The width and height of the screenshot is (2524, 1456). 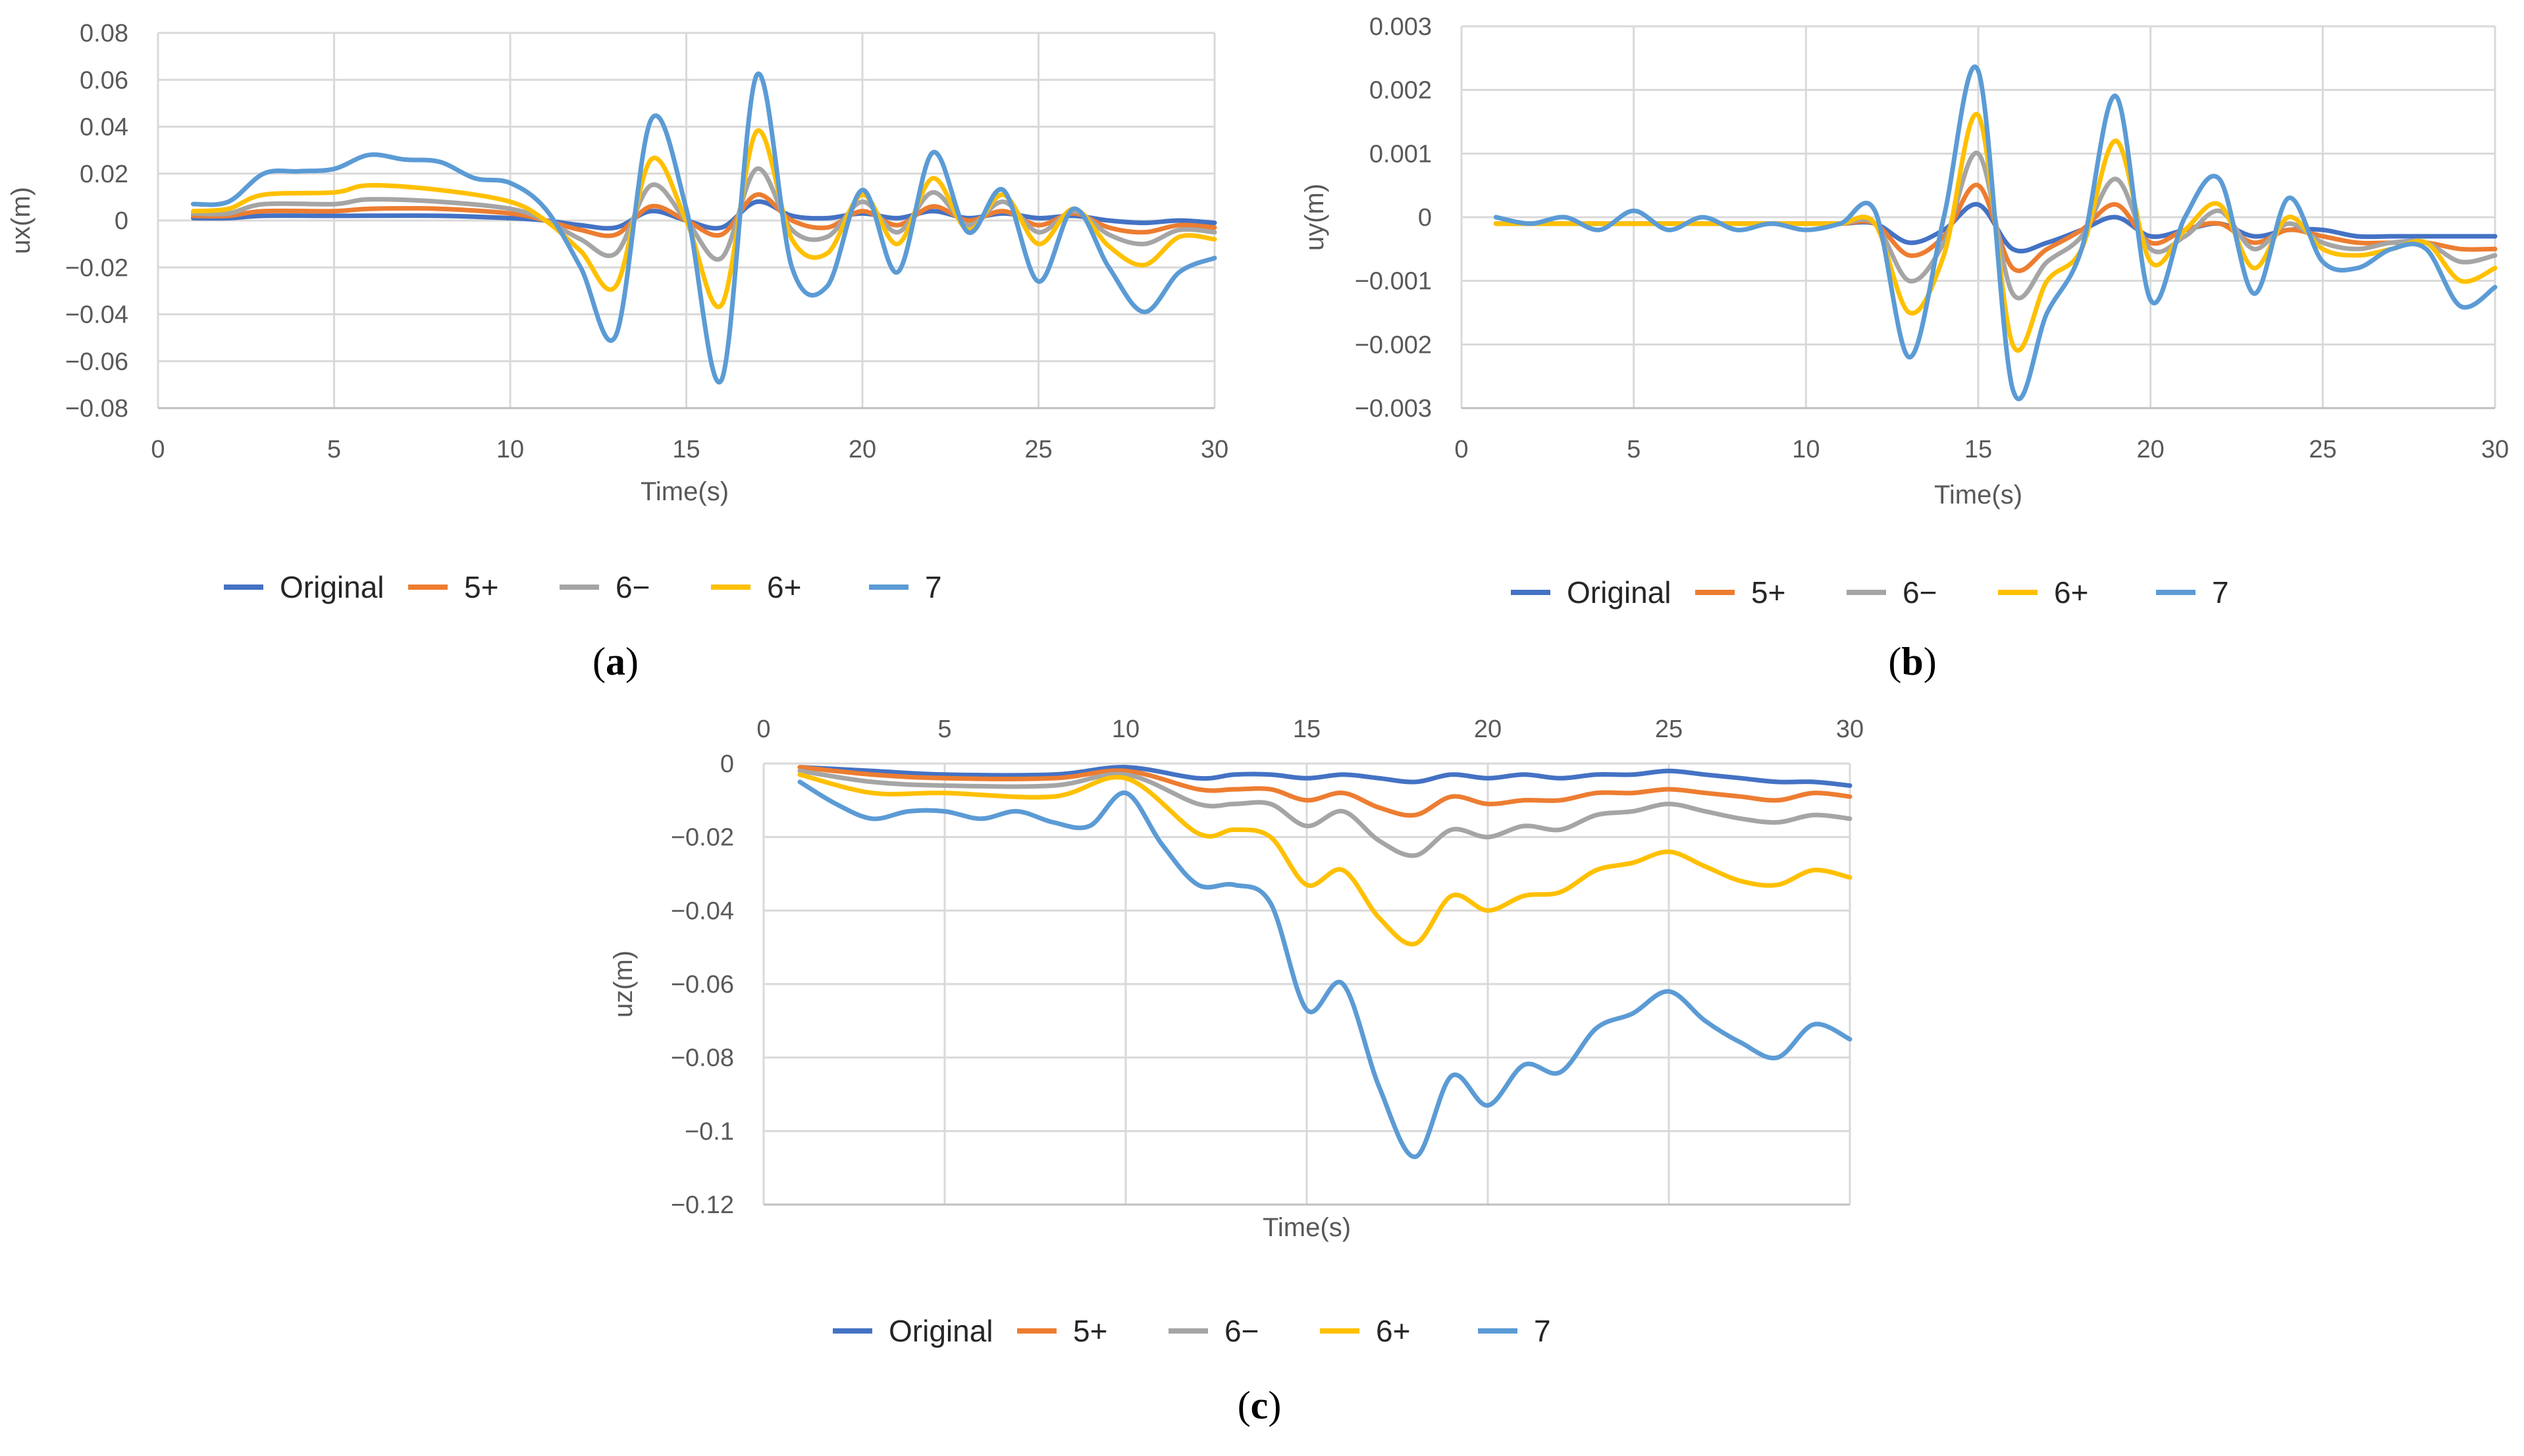 I want to click on series-line-Original, so click(x=1325, y=776).